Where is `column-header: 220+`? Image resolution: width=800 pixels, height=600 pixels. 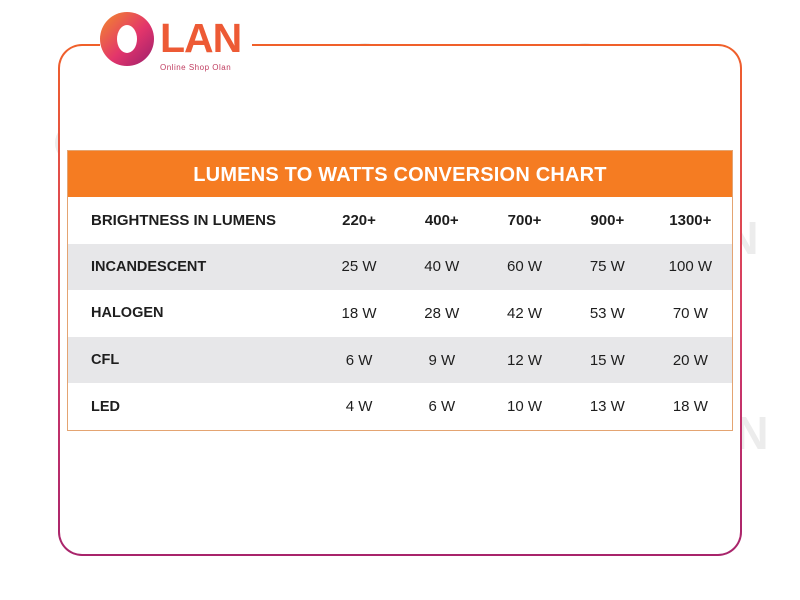 column-header: 220+ is located at coordinates (359, 220).